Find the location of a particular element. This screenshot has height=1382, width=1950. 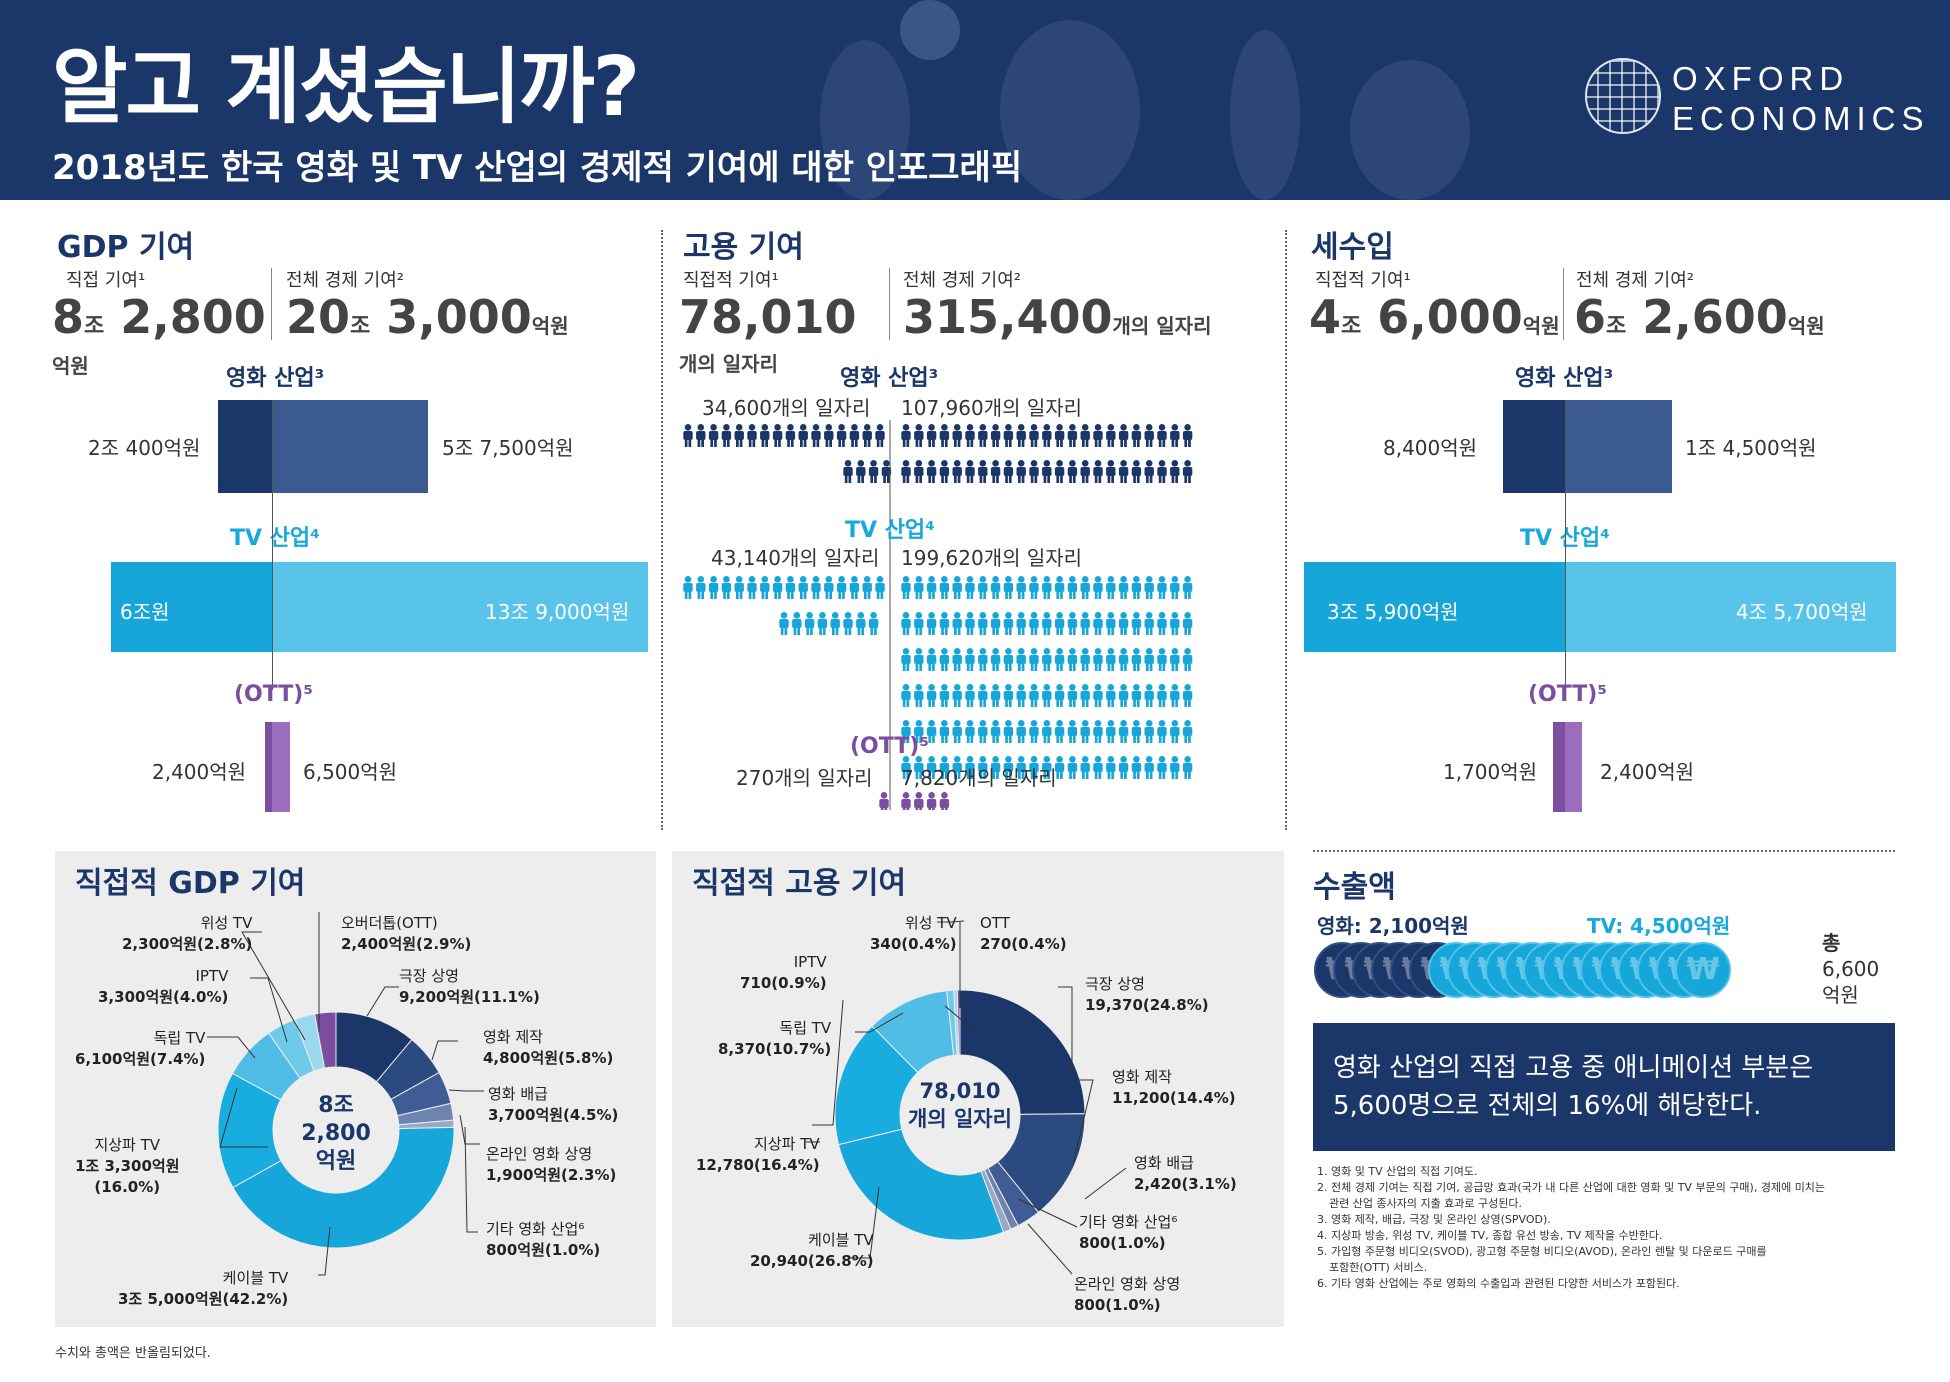

gdp-tv-direct: 6조원 is located at coordinates (145, 612).